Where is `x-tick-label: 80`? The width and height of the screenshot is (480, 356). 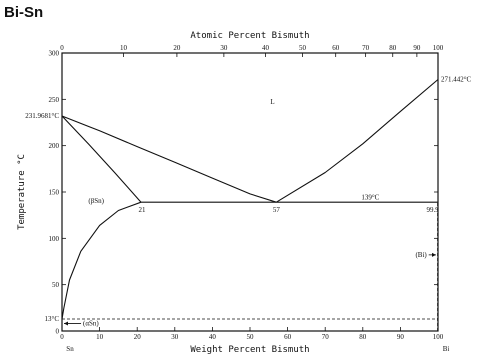
x-tick-label: 80 is located at coordinates (363, 337).